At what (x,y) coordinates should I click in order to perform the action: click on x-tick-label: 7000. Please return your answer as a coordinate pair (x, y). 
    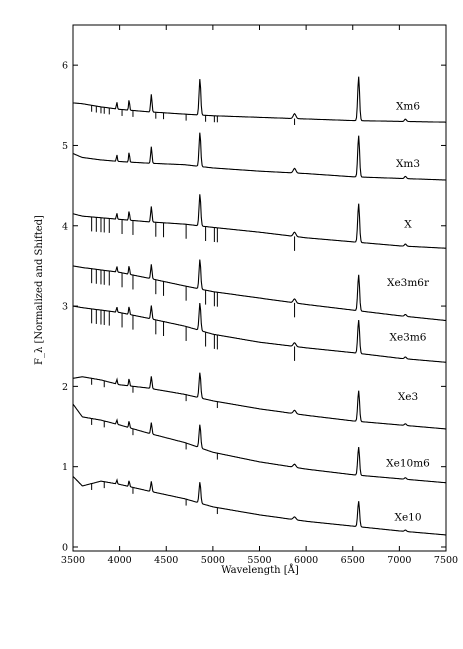
    Looking at the image, I should click on (399, 560).